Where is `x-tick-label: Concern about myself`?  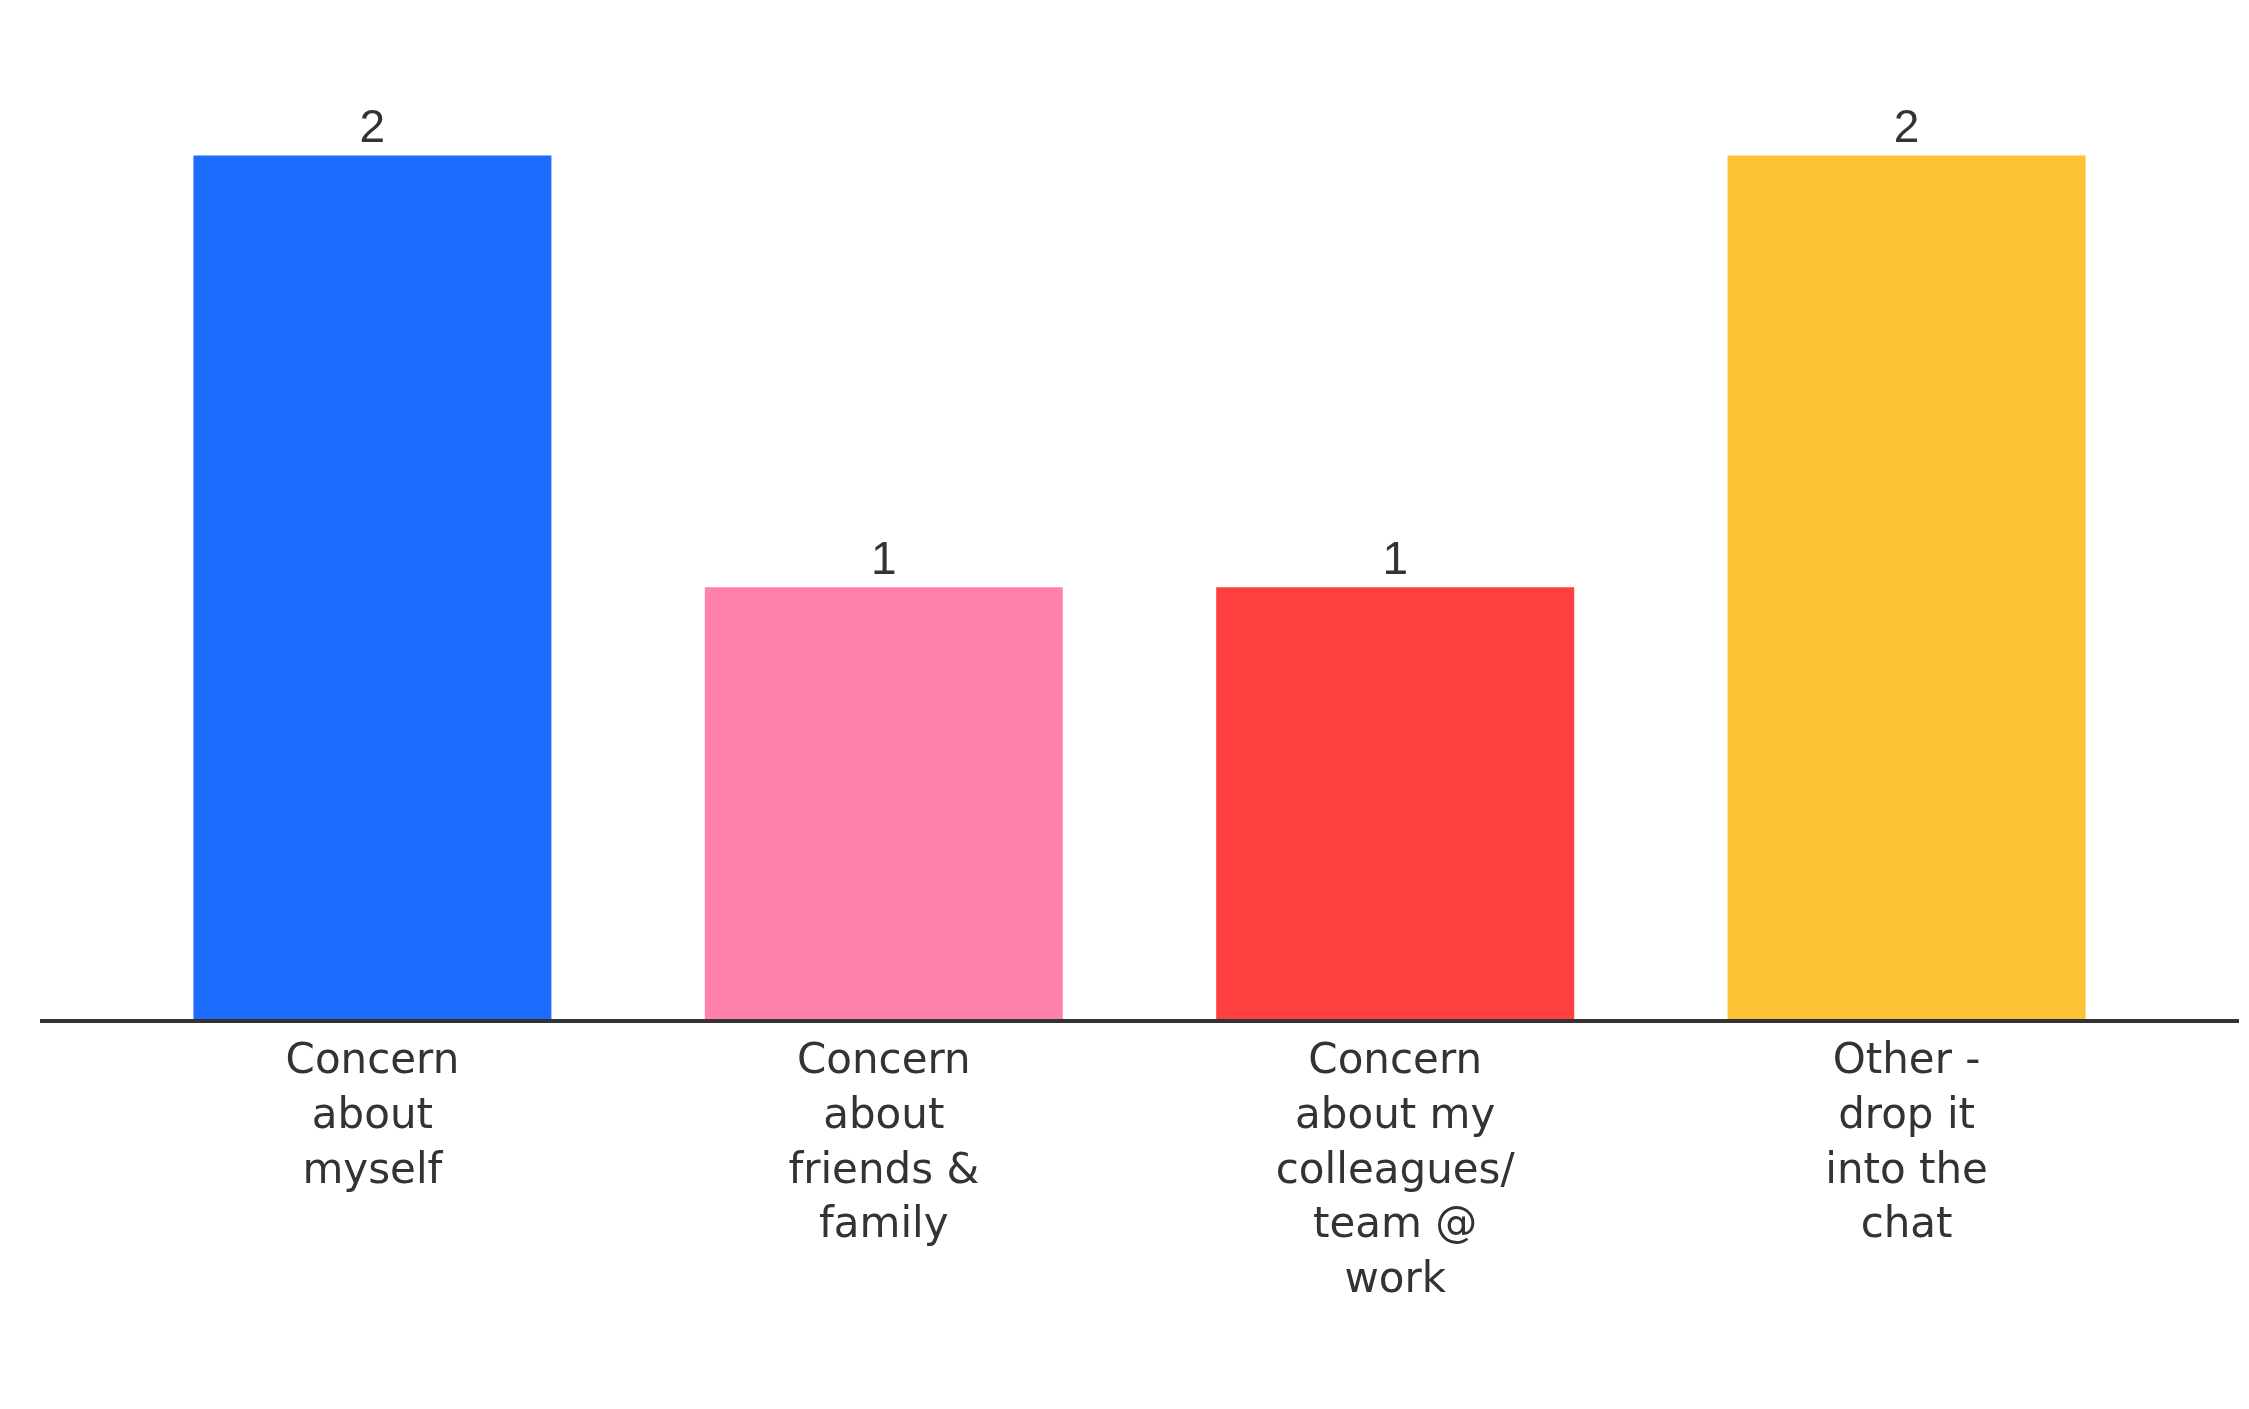 x-tick-label: Concern about myself is located at coordinates (372, 1113).